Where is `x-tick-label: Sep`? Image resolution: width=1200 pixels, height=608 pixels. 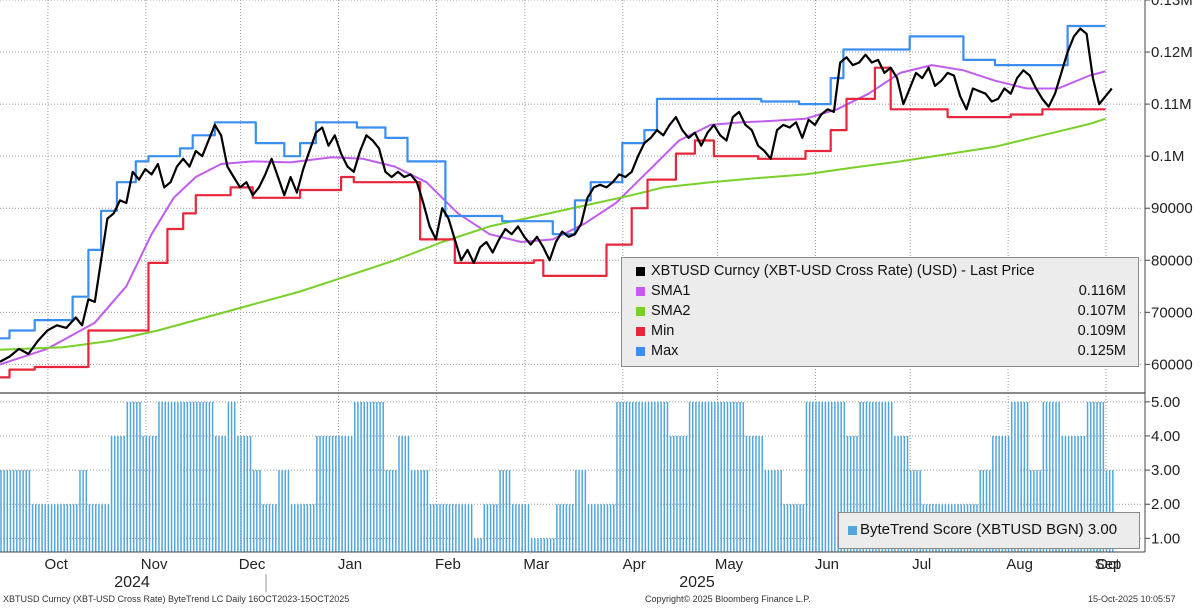
x-tick-label: Sep is located at coordinates (1108, 564).